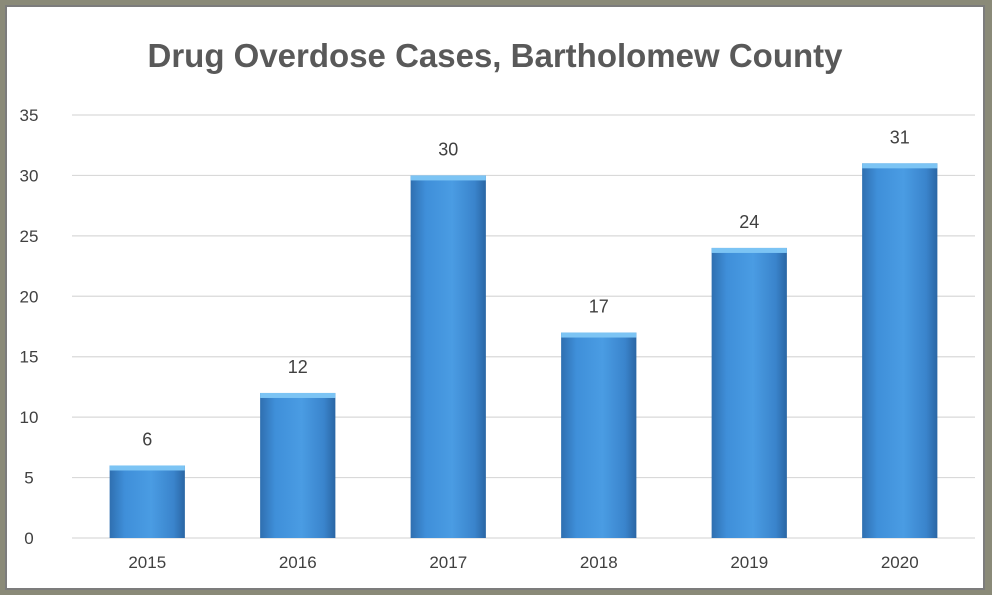 Image resolution: width=992 pixels, height=595 pixels. Describe the element at coordinates (29, 296) in the screenshot. I see `y-axis-tick-label: 20` at that location.